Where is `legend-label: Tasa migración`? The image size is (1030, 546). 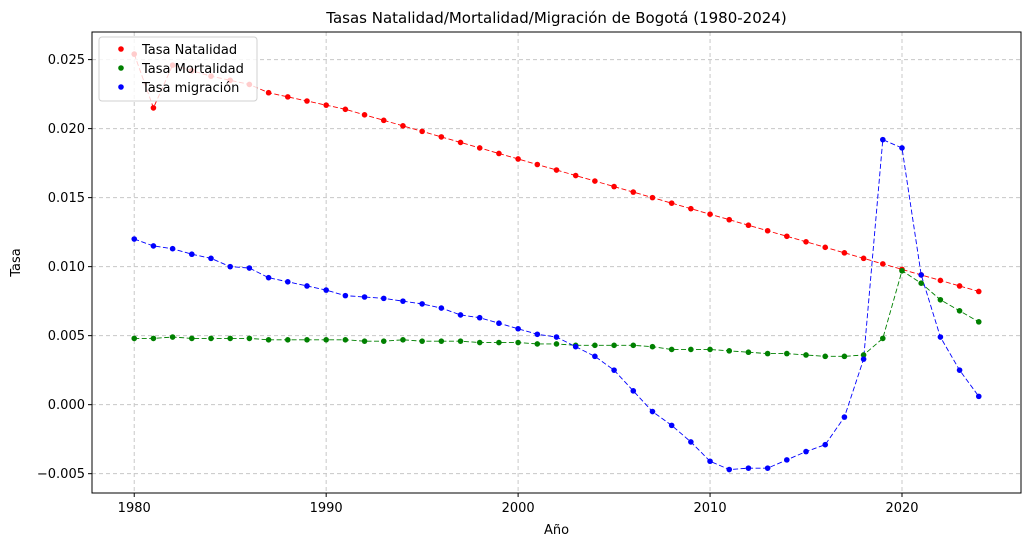 legend-label: Tasa migración is located at coordinates (190, 88).